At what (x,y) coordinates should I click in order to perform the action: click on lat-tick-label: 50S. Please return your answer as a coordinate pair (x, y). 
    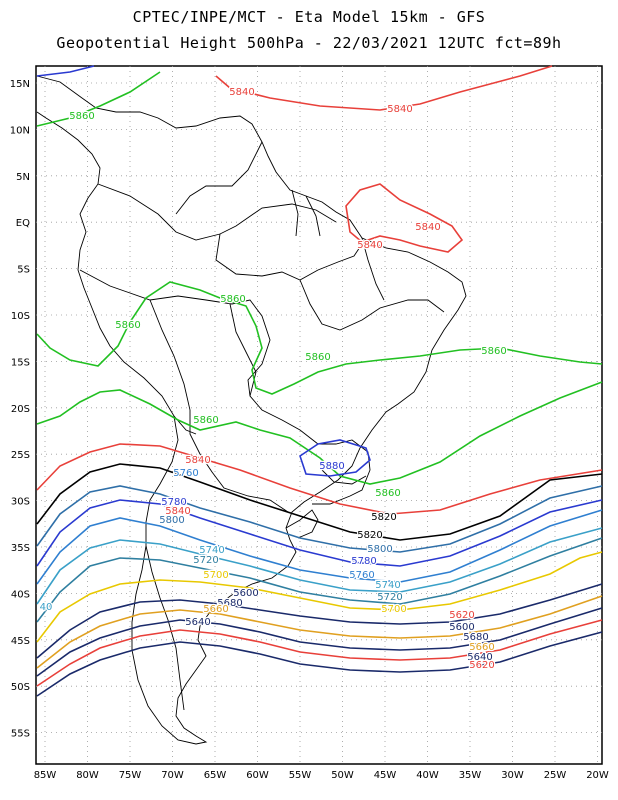
    Looking at the image, I should click on (20, 687).